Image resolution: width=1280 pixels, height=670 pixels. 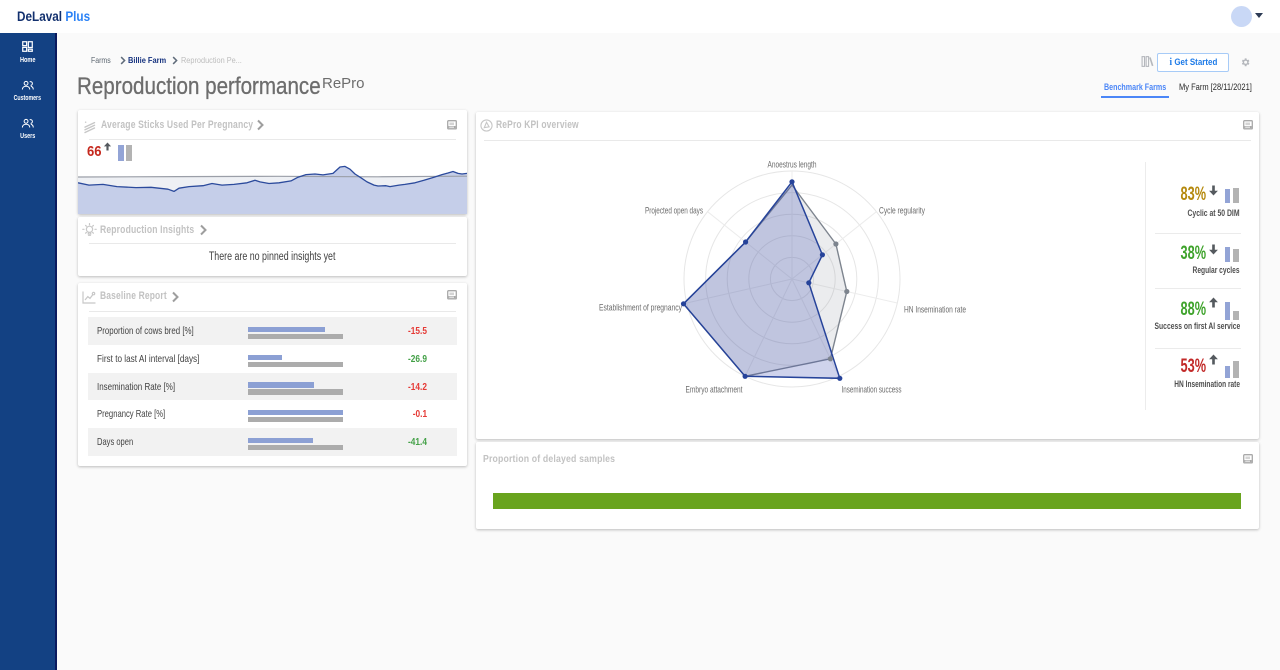 What do you see at coordinates (872, 390) in the screenshot?
I see `svg-text: Insemination success` at bounding box center [872, 390].